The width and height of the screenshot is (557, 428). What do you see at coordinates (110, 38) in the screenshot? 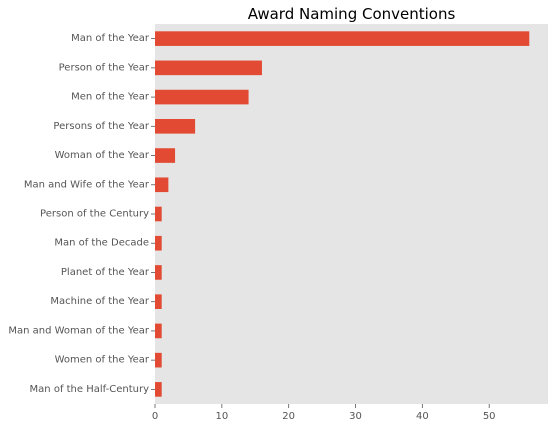
I see `category-label: Man of the Year` at bounding box center [110, 38].